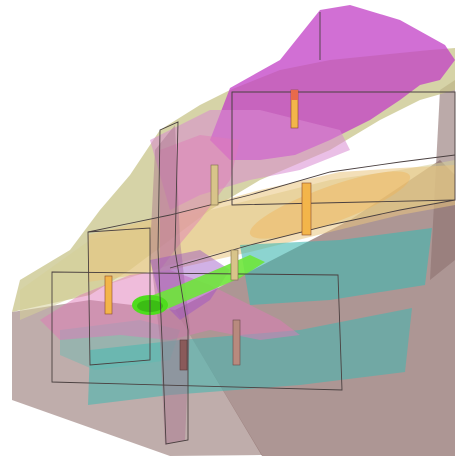 The height and width of the screenshot is (456, 457). What do you see at coordinates (119, 296) in the screenshot?
I see `frame-middle-box` at bounding box center [119, 296].